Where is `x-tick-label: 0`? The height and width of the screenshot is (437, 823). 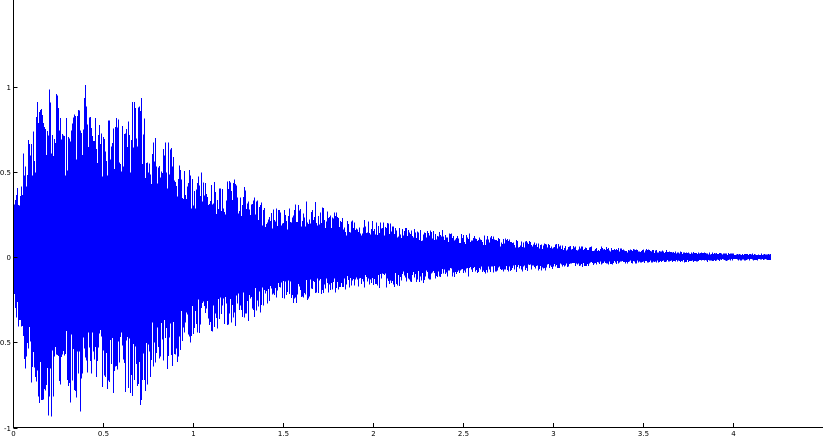
x-tick-label: 0 is located at coordinates (13, 433).